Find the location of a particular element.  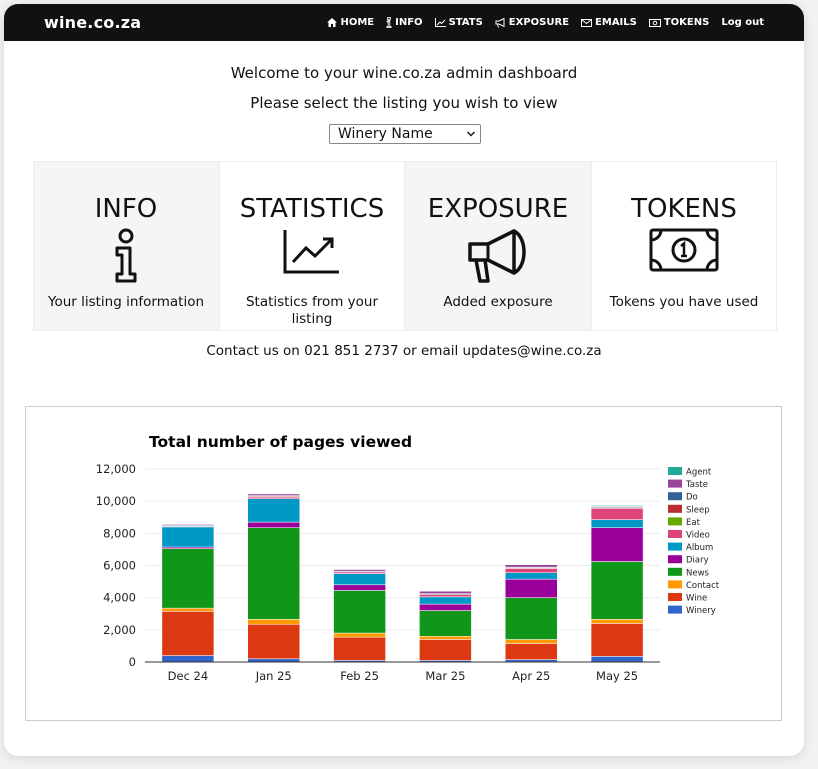

nav-emails: EMAILS is located at coordinates (609, 22).